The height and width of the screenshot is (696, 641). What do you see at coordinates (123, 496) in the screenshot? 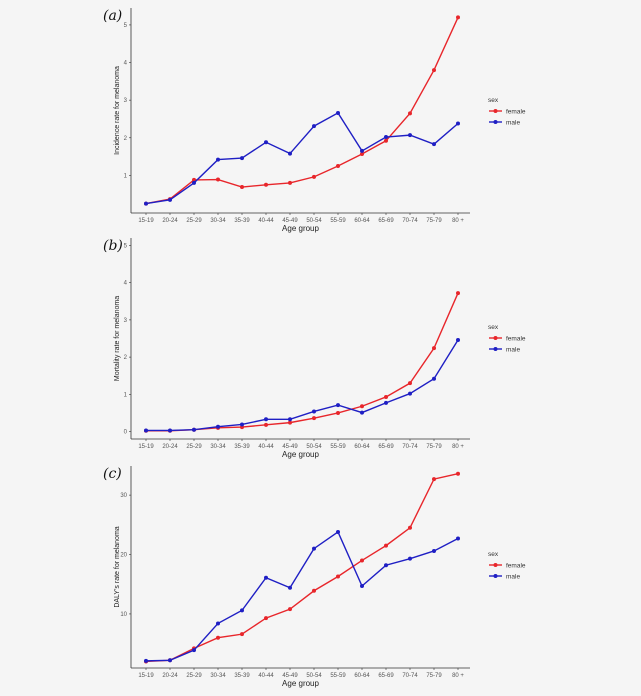
I see `y-tick-label: 30` at bounding box center [123, 496].